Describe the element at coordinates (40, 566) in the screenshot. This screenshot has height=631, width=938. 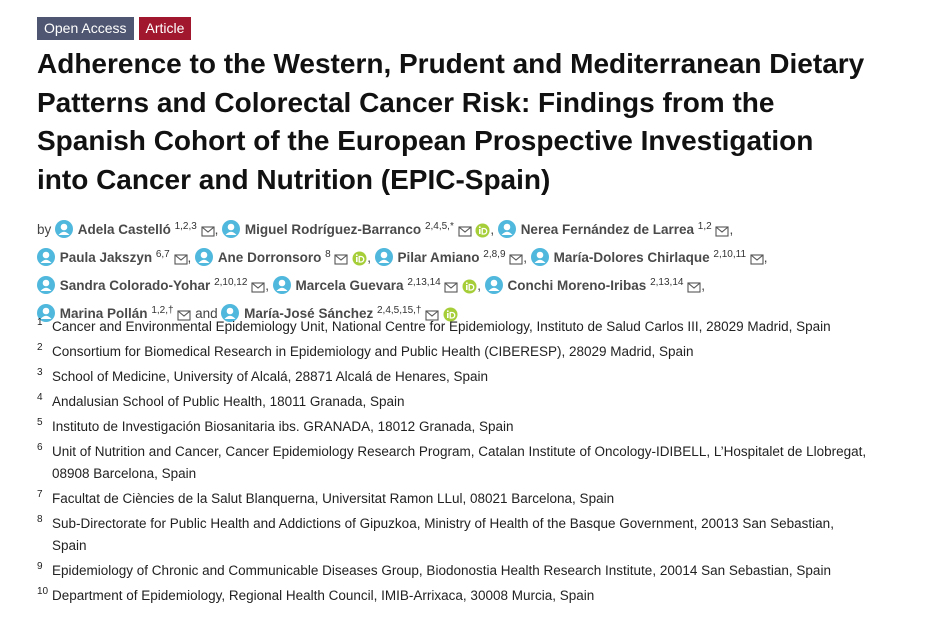
I see `affiliation-number: 9` at that location.